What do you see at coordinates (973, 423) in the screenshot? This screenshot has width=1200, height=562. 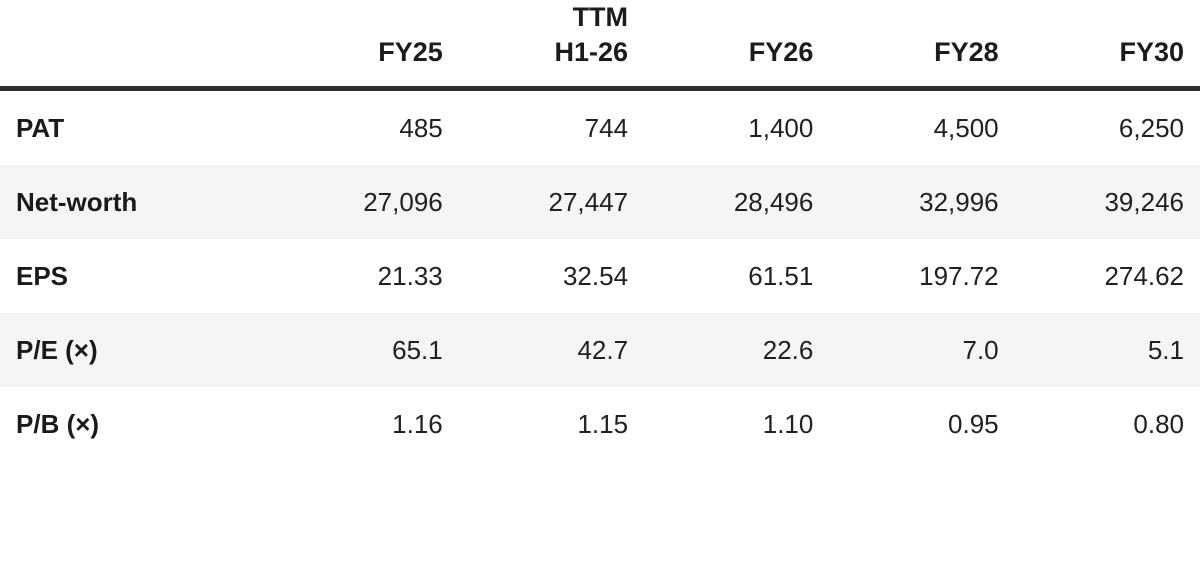 I see `cell-pb-fy28: 0.95` at bounding box center [973, 423].